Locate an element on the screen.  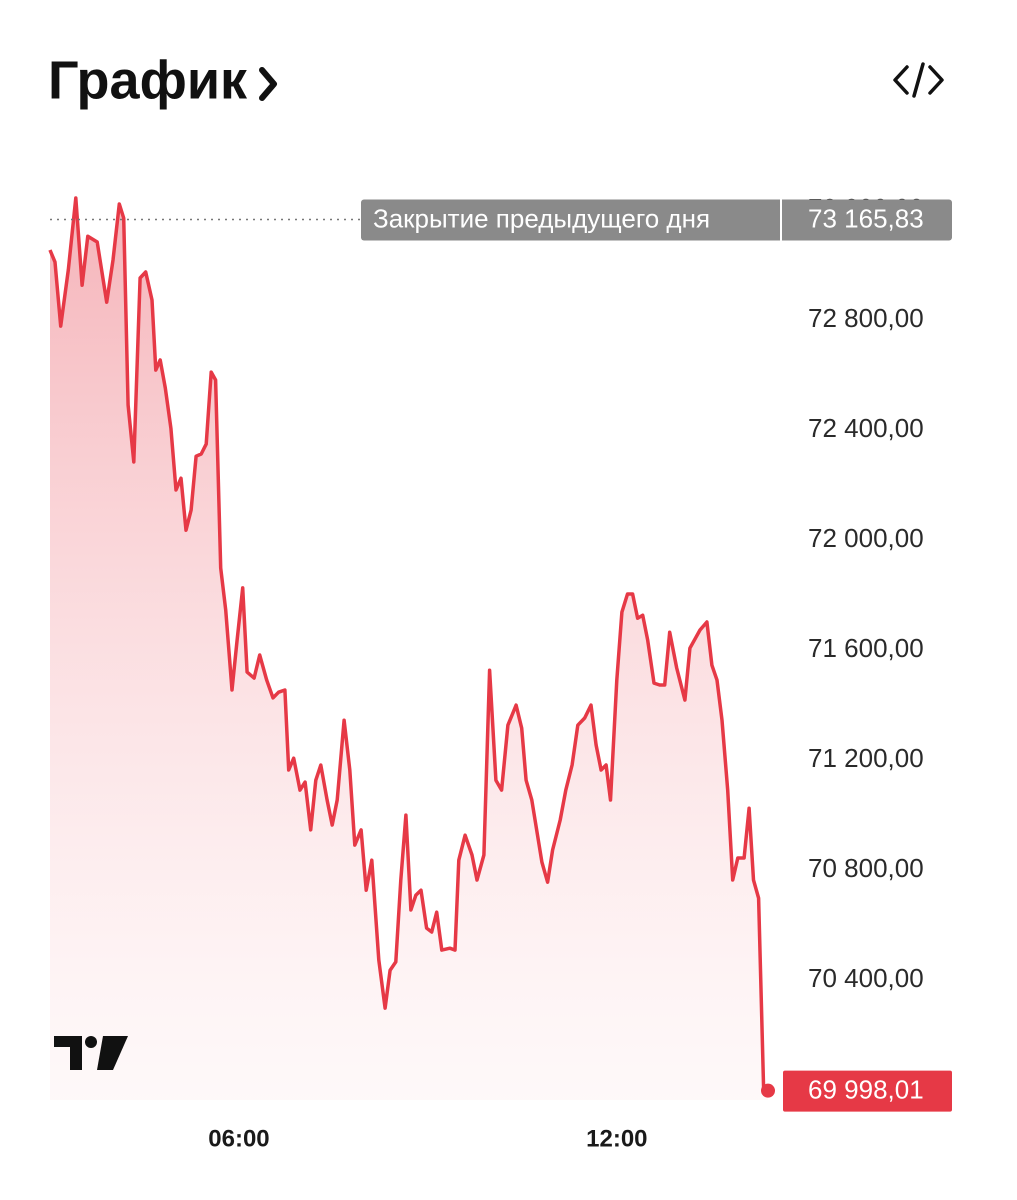
reference-label: Закрытие предыдущего дня is located at coordinates (541, 218).